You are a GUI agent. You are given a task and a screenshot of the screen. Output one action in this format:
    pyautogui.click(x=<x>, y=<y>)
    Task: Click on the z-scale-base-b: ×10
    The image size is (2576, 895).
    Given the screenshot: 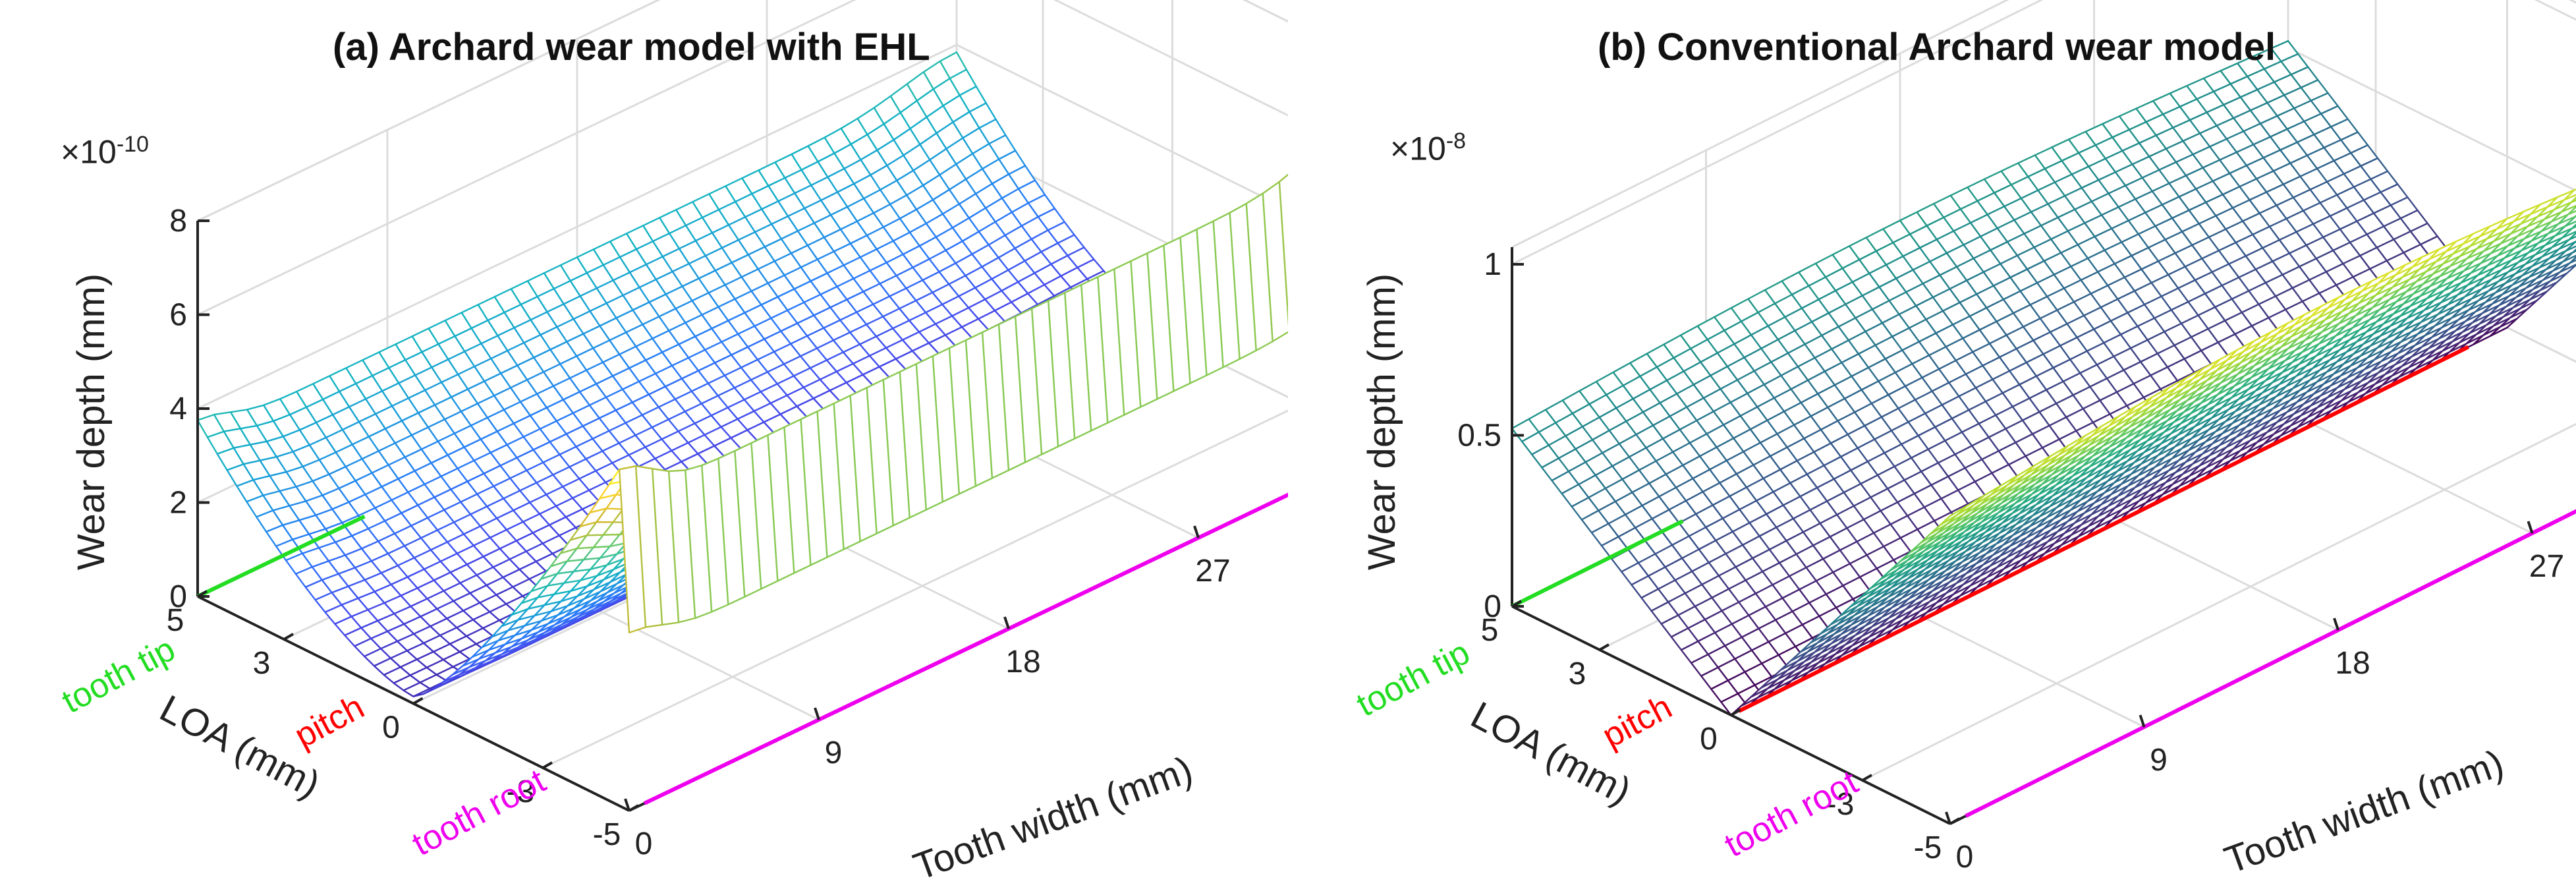 What is the action you would take?
    pyautogui.click(x=1418, y=148)
    